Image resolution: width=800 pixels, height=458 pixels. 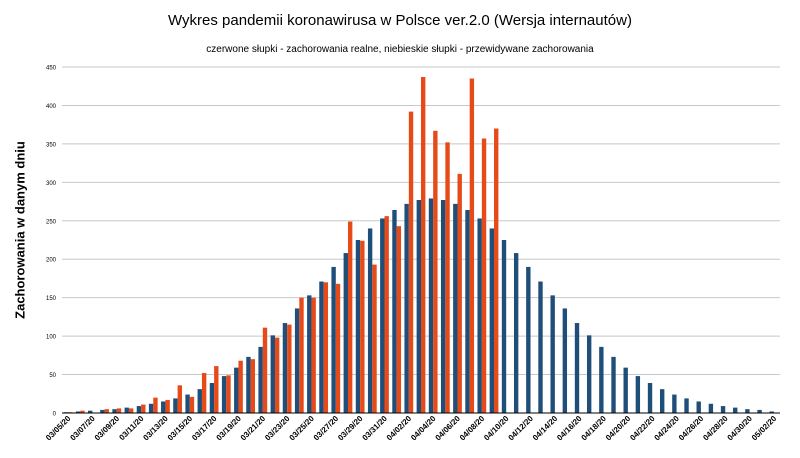 What do you see at coordinates (180, 428) in the screenshot?
I see `x-tick-label: 03/15/20` at bounding box center [180, 428].